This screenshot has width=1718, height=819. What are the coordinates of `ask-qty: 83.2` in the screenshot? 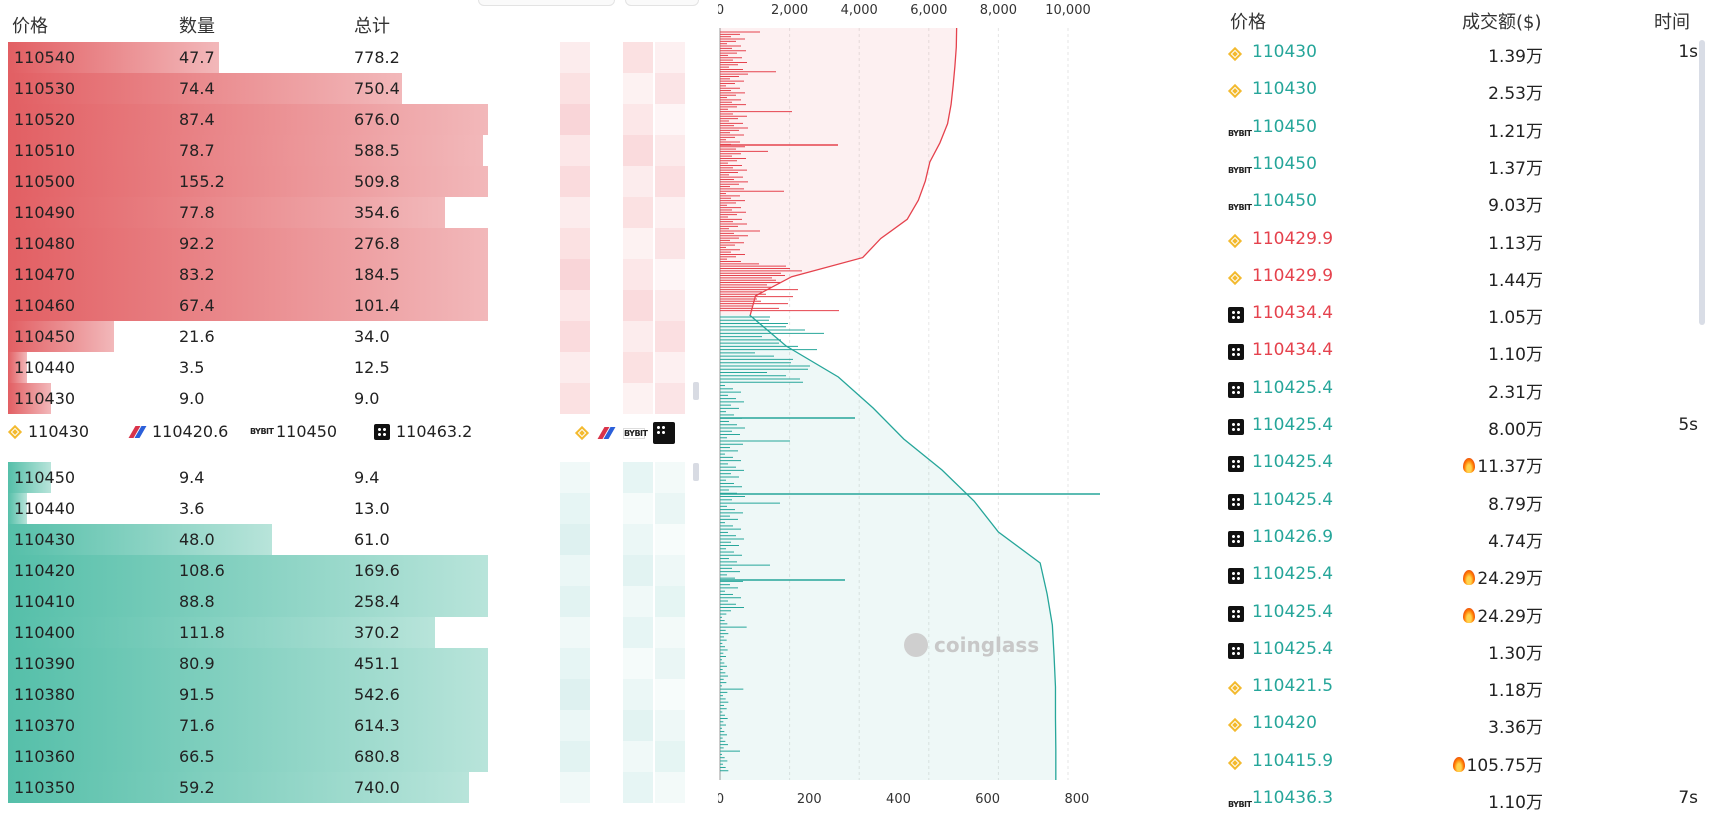 It's located at (197, 274).